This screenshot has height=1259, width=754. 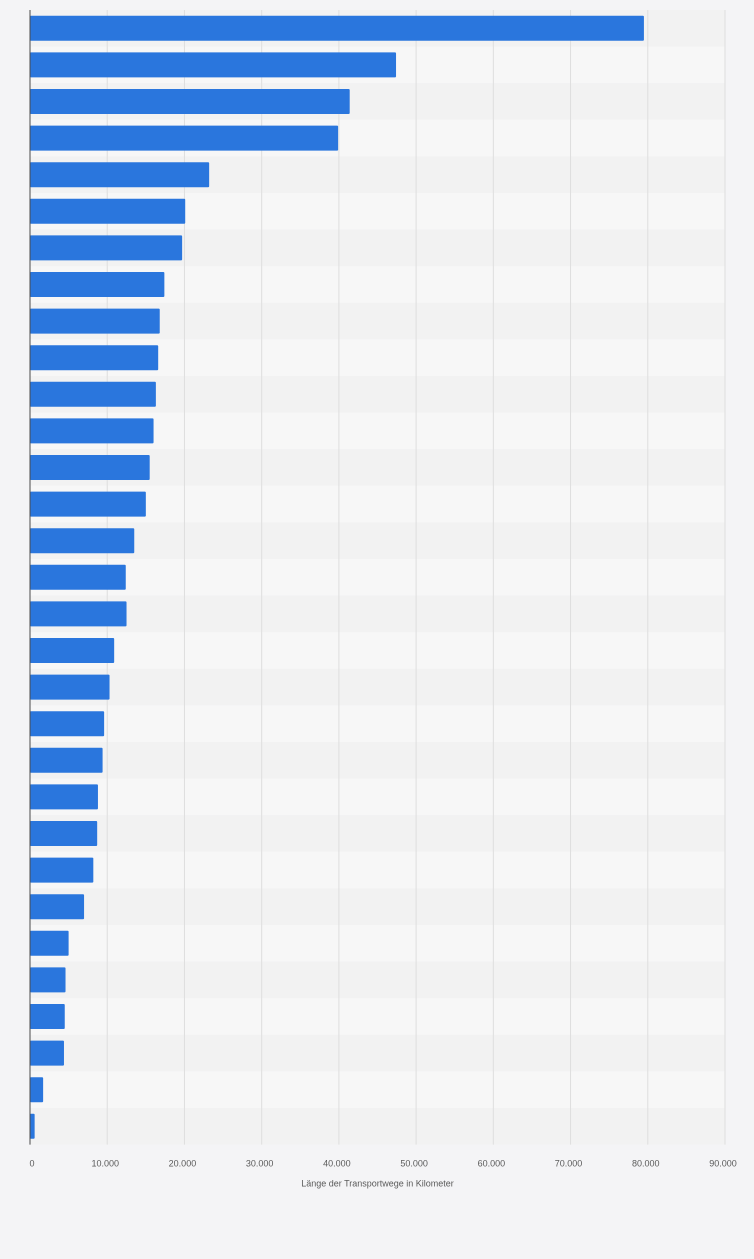 I want to click on x-tick-label: 50.000, so click(x=414, y=1164).